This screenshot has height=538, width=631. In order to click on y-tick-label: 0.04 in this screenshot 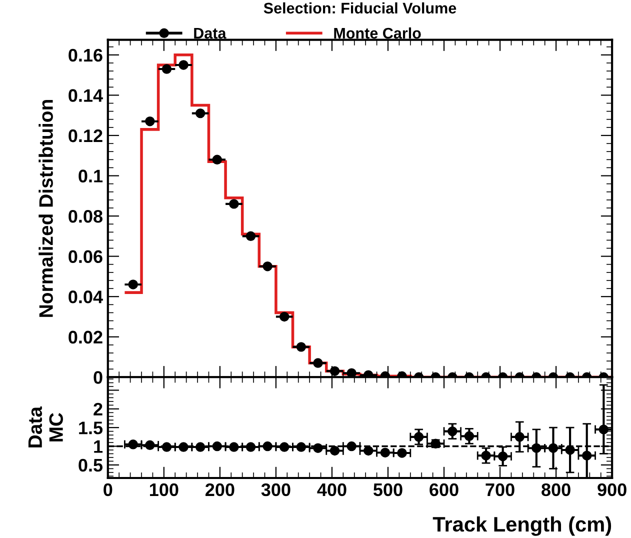, I will do `click(85, 297)`.